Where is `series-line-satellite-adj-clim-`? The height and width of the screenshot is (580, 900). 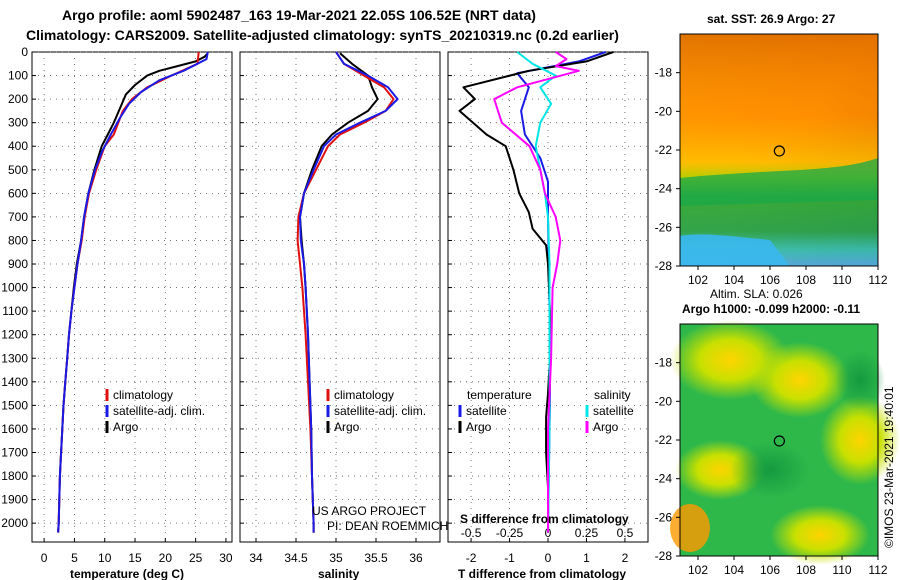
series-line-satellite-adj-clim- is located at coordinates (349, 292).